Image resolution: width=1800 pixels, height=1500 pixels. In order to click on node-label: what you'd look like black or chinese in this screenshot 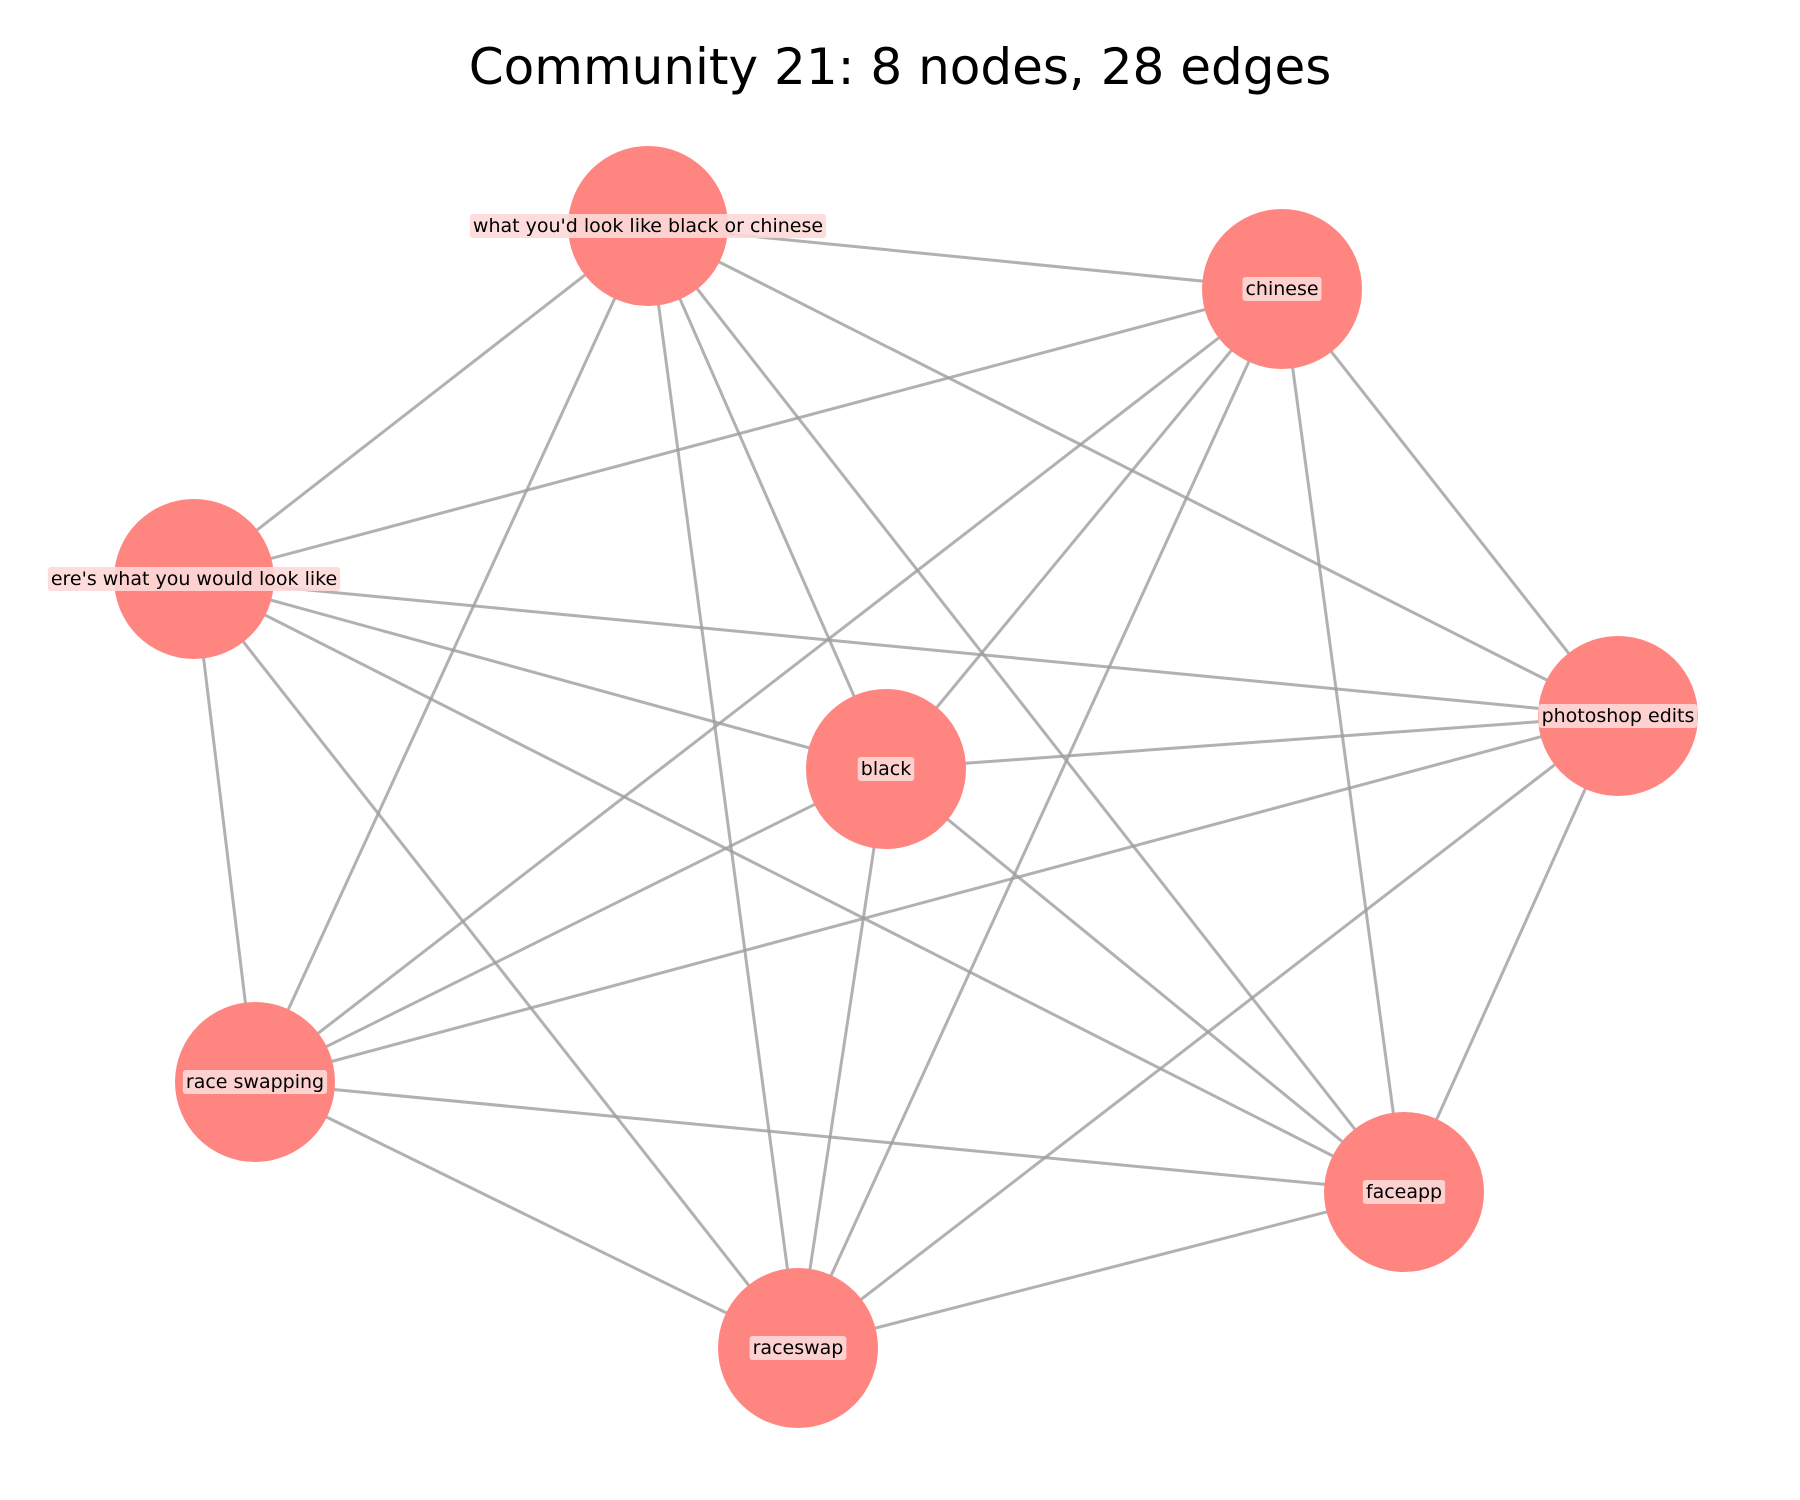, I will do `click(648, 226)`.